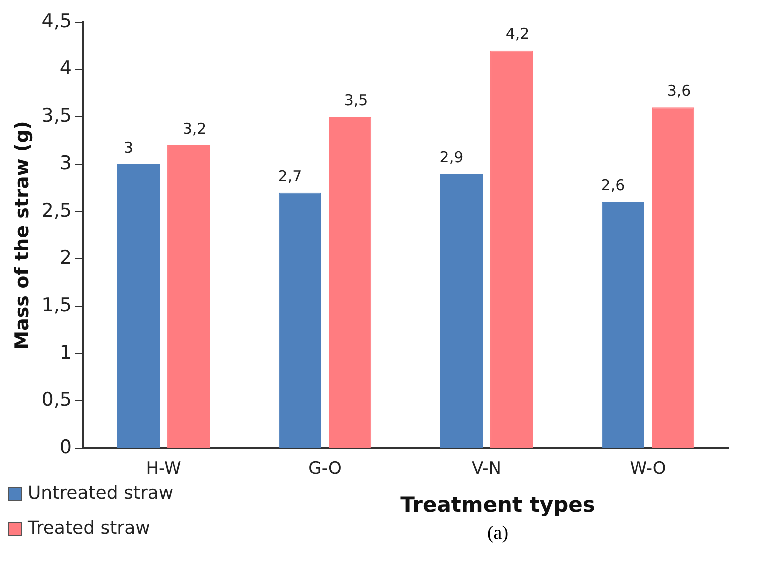  What do you see at coordinates (66, 353) in the screenshot?
I see `y-tick-label: 1` at bounding box center [66, 353].